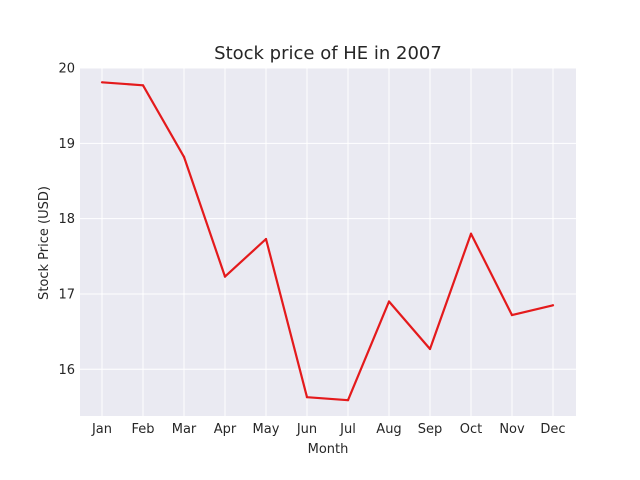 The width and height of the screenshot is (640, 480). What do you see at coordinates (142, 429) in the screenshot?
I see `x-tick-label: Feb` at bounding box center [142, 429].